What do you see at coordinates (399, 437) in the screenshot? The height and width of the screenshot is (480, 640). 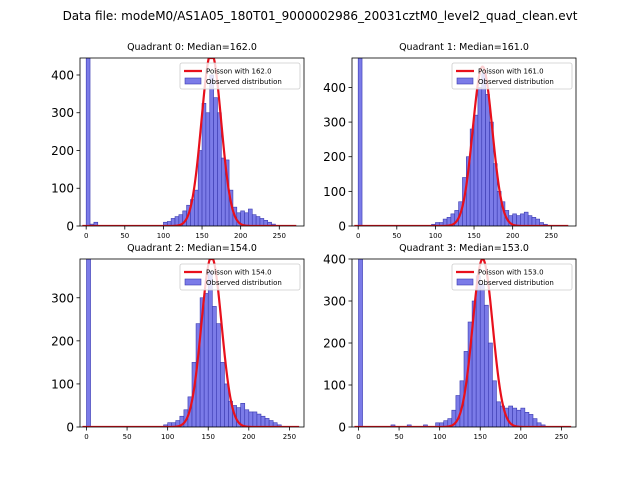 I see `x-tick-label: 50` at bounding box center [399, 437].